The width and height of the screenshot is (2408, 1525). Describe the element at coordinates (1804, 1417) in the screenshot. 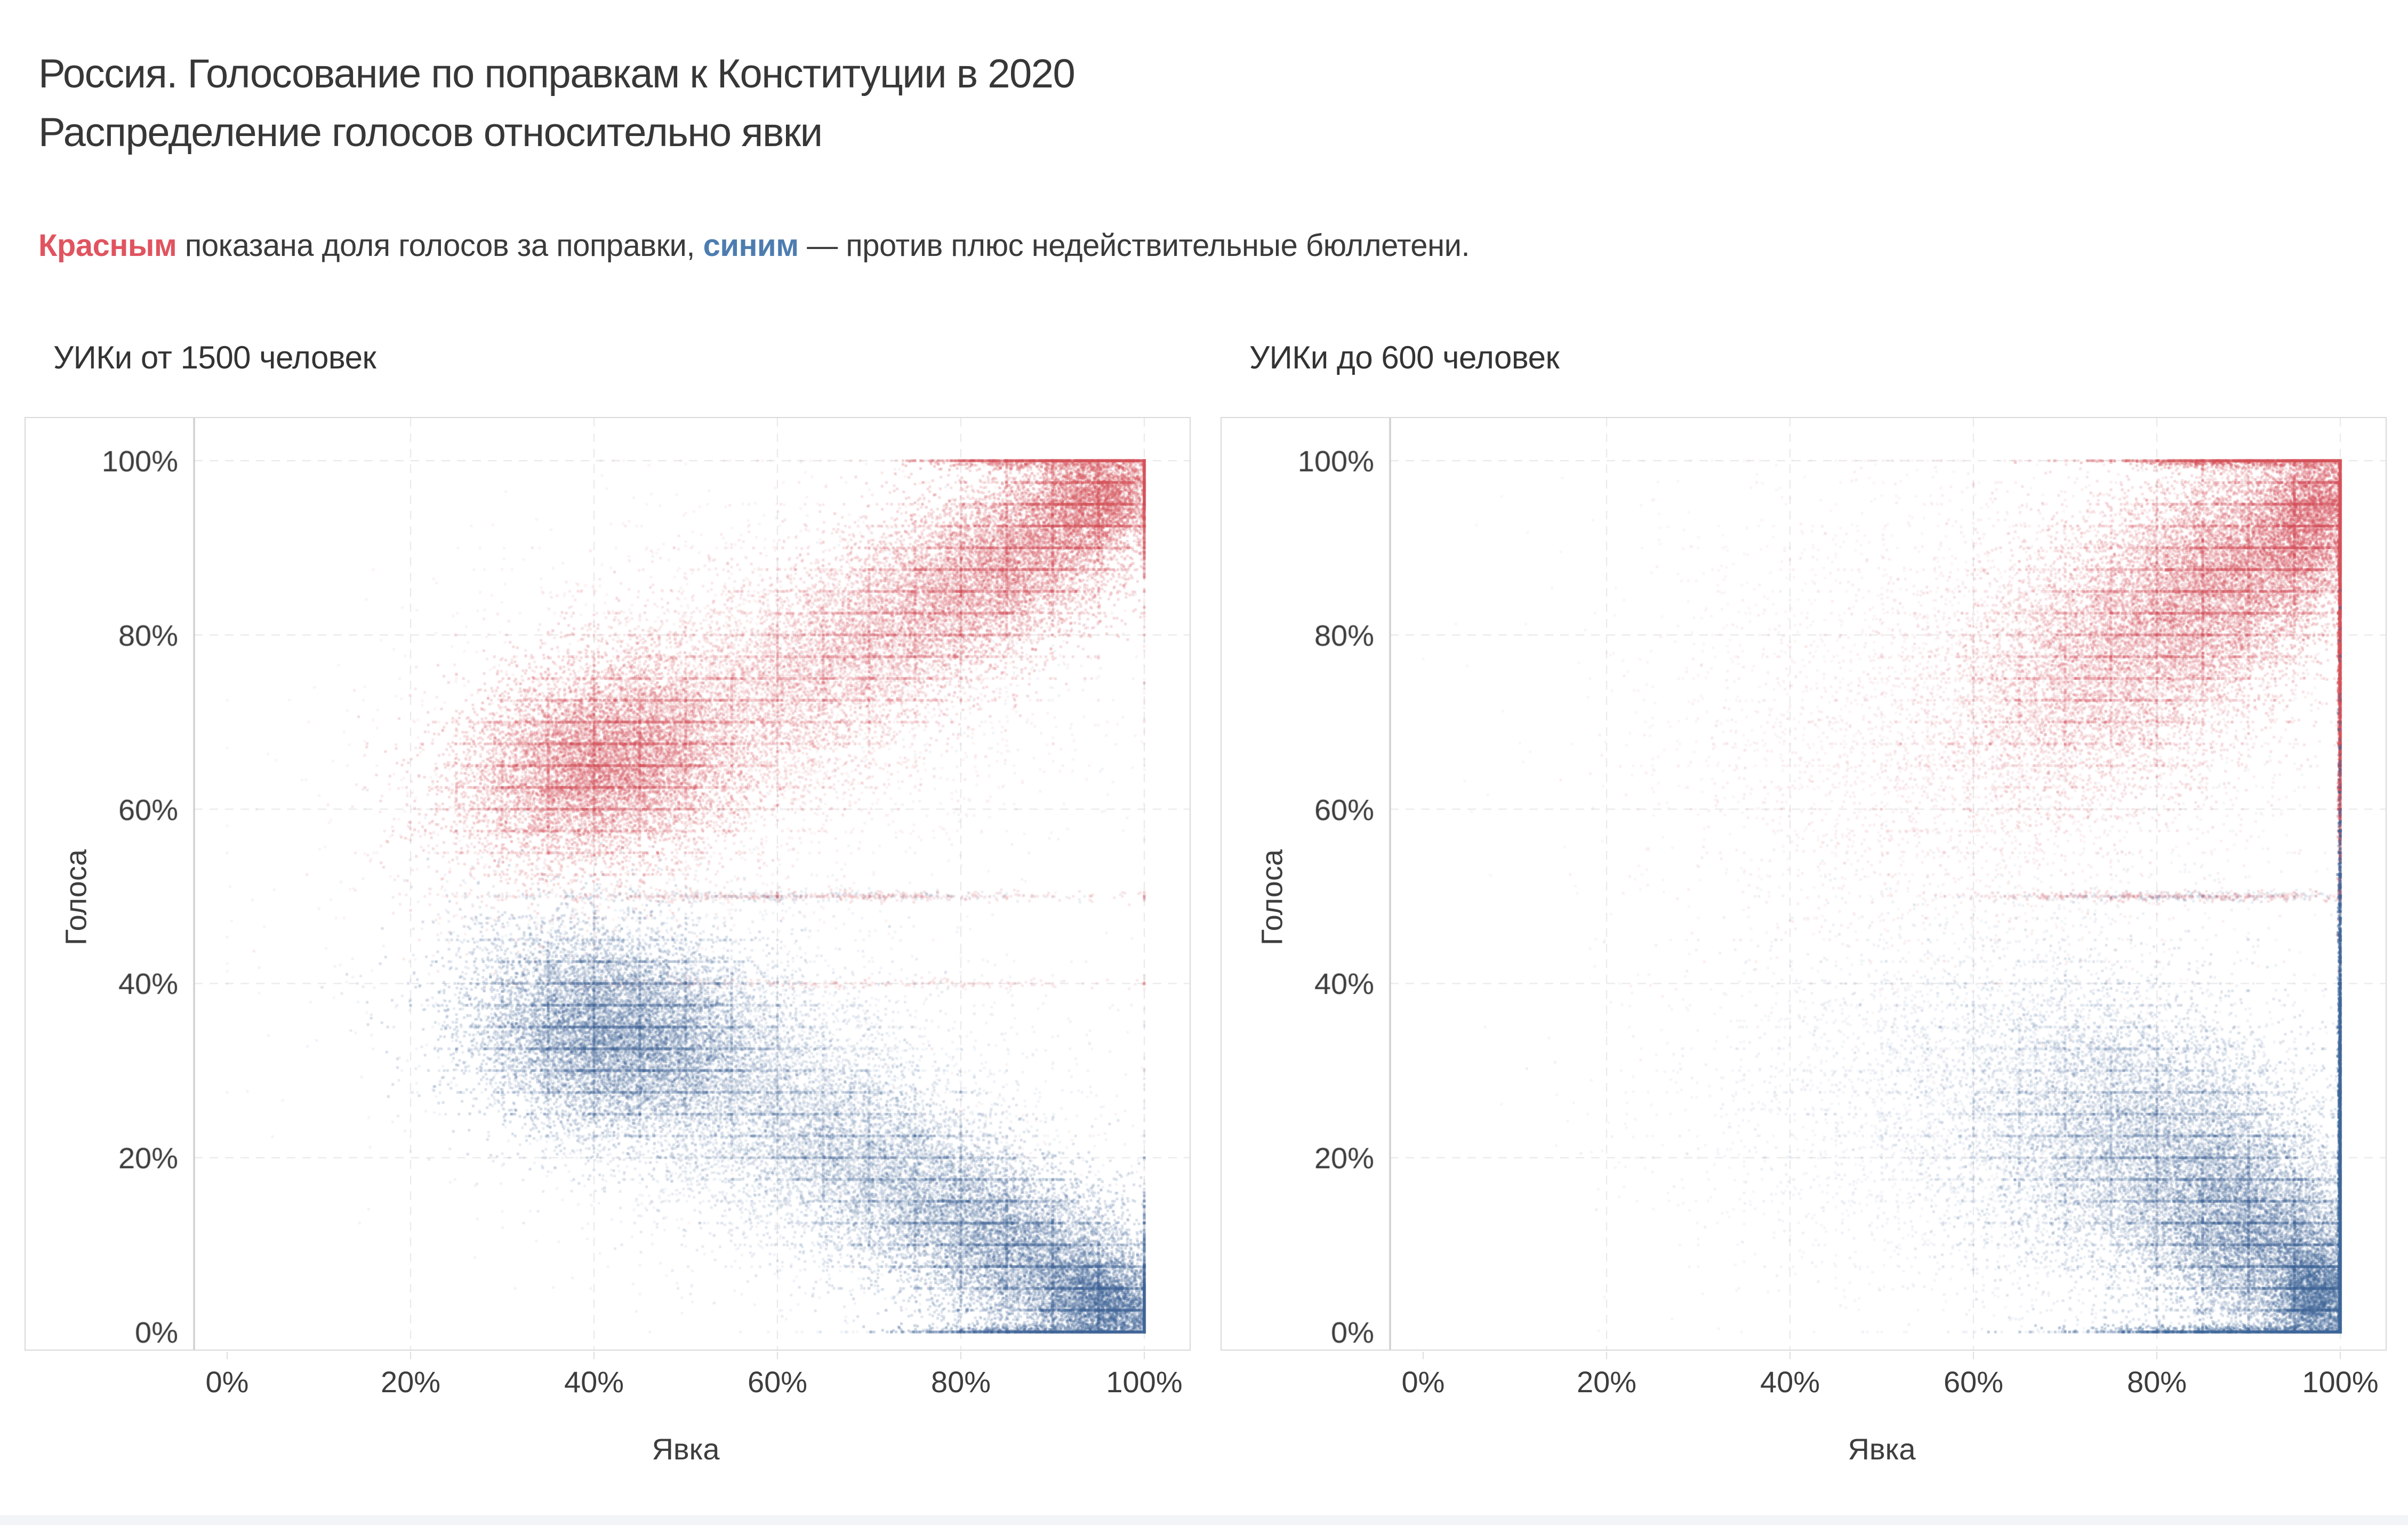

I see `x-axis-strip-right: Явка 0% 20% 40% 60% 80% 100%` at that location.